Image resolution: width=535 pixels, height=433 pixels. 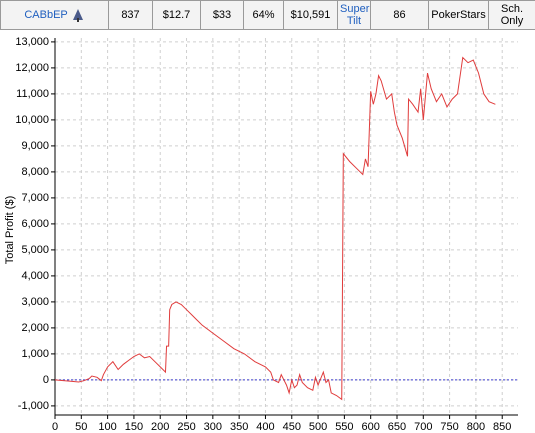 What do you see at coordinates (35, 328) in the screenshot?
I see `y-tick-label: 2,000` at bounding box center [35, 328].